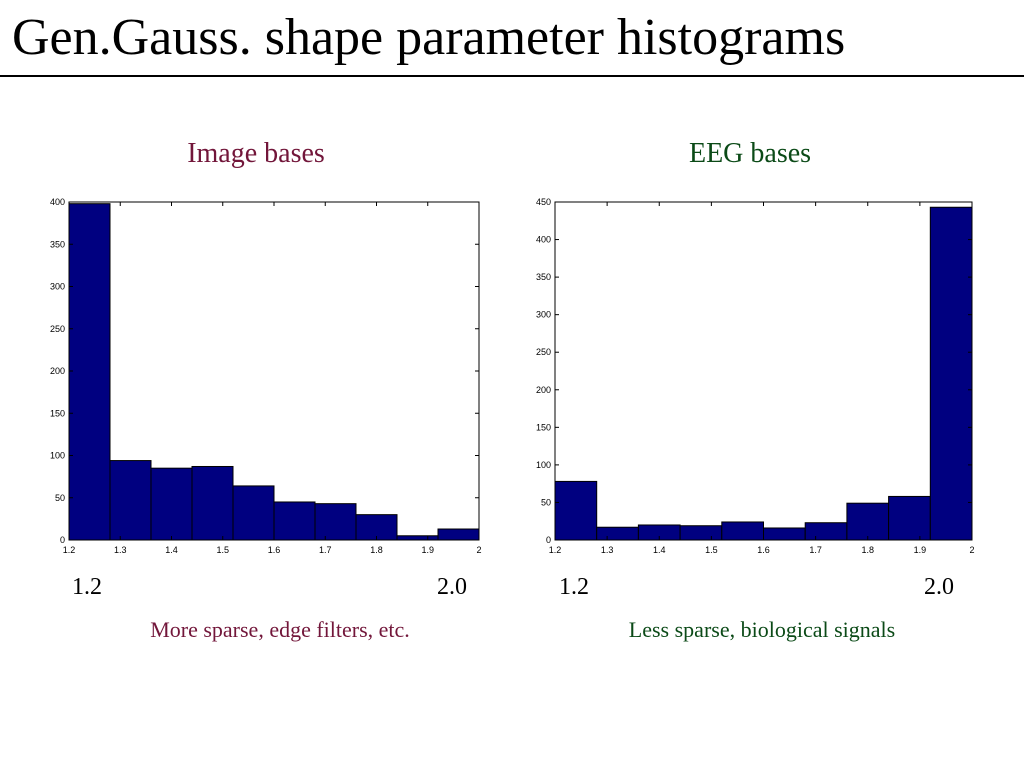  I want to click on right-range-end: 2.0, so click(939, 587).